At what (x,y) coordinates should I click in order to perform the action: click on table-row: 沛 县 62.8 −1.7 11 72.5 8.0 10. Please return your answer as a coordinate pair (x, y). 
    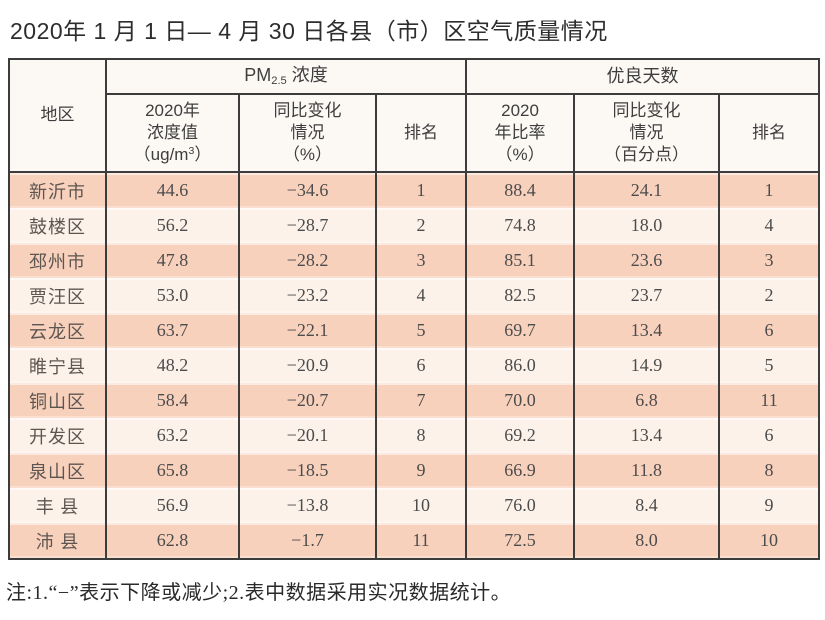
    Looking at the image, I should click on (414, 541).